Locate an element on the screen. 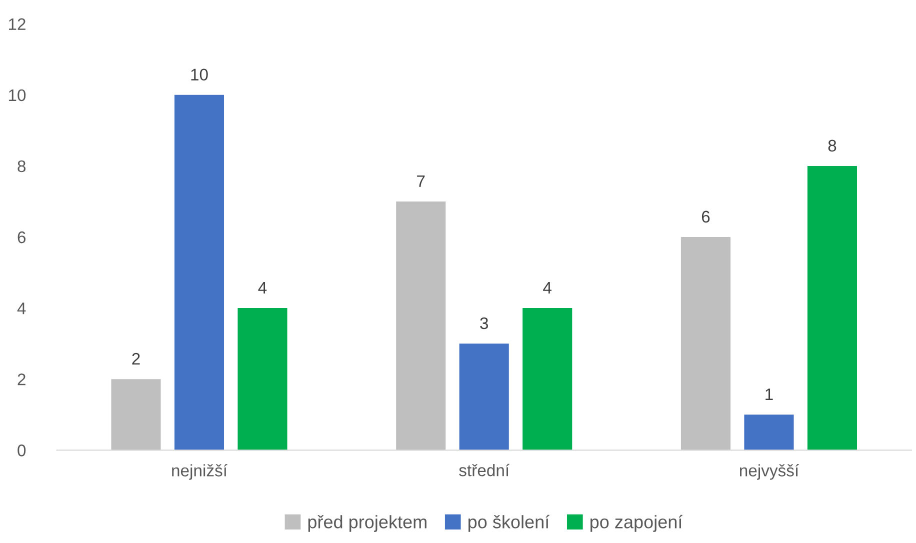  data-label: 7 is located at coordinates (421, 181).